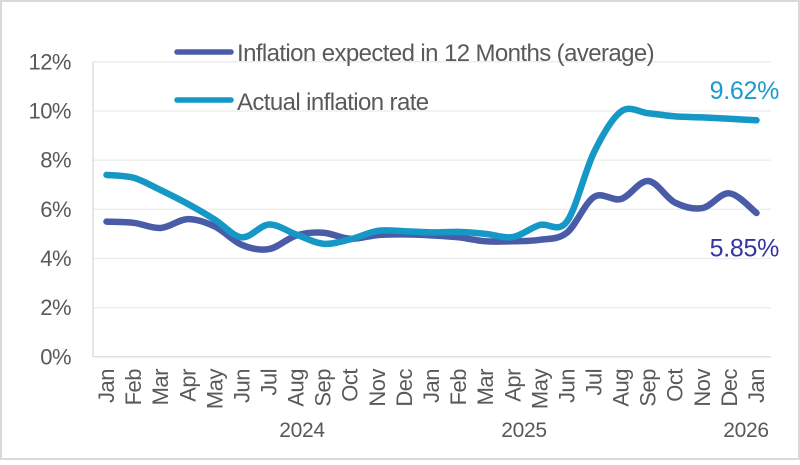 The width and height of the screenshot is (800, 465). Describe the element at coordinates (524, 430) in the screenshot. I see `svg-text: 2025` at that location.